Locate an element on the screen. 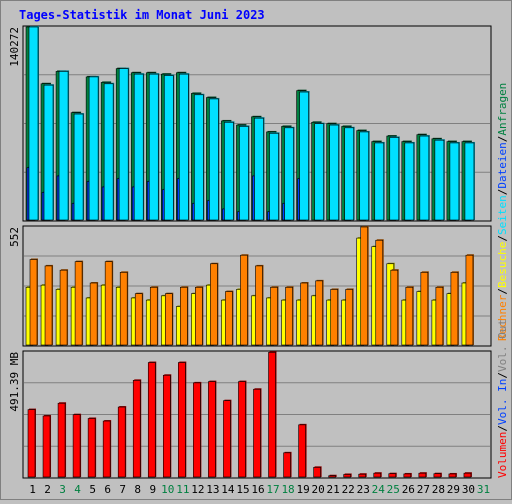 This screenshot has width=512, height=504. x-tick-label: 29 is located at coordinates (453, 489).